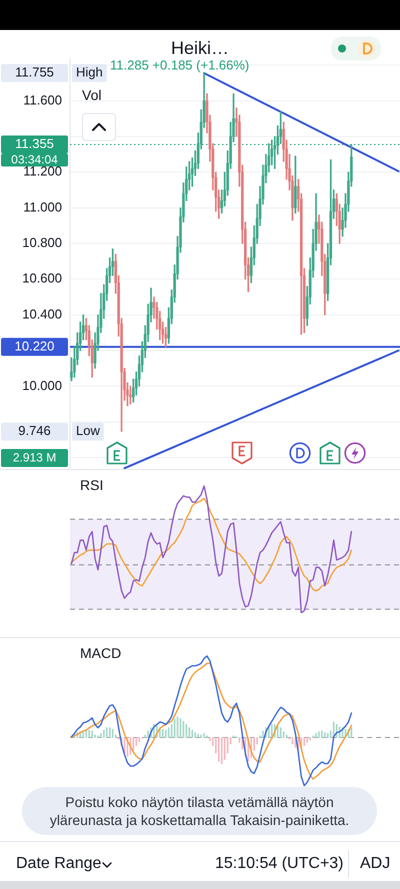  What do you see at coordinates (92, 484) in the screenshot?
I see `chart-title: RSI` at bounding box center [92, 484].